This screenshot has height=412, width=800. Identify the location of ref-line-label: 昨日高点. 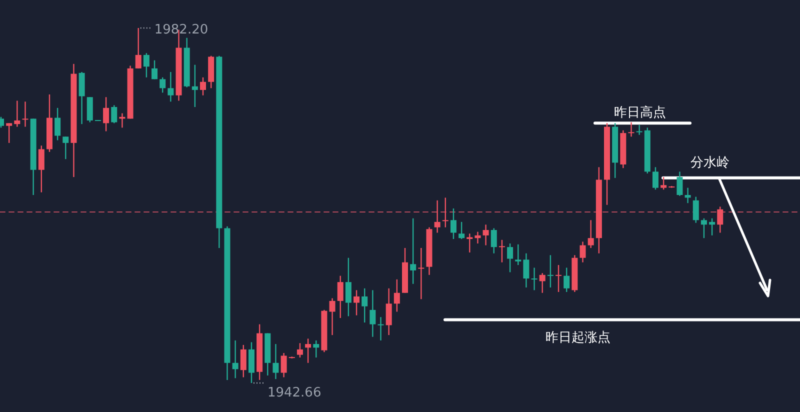
(640, 112).